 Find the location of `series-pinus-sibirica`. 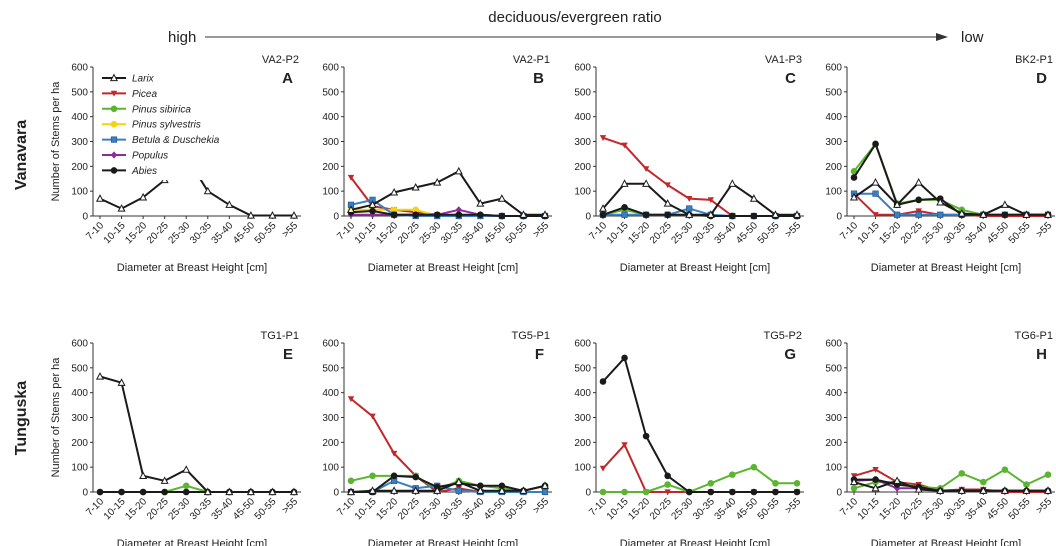

series-pinus-sibirica is located at coordinates (951, 479).